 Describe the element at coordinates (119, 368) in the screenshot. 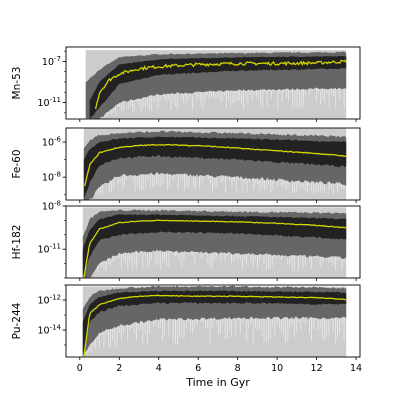

I see `x-tick-label: 2` at that location.